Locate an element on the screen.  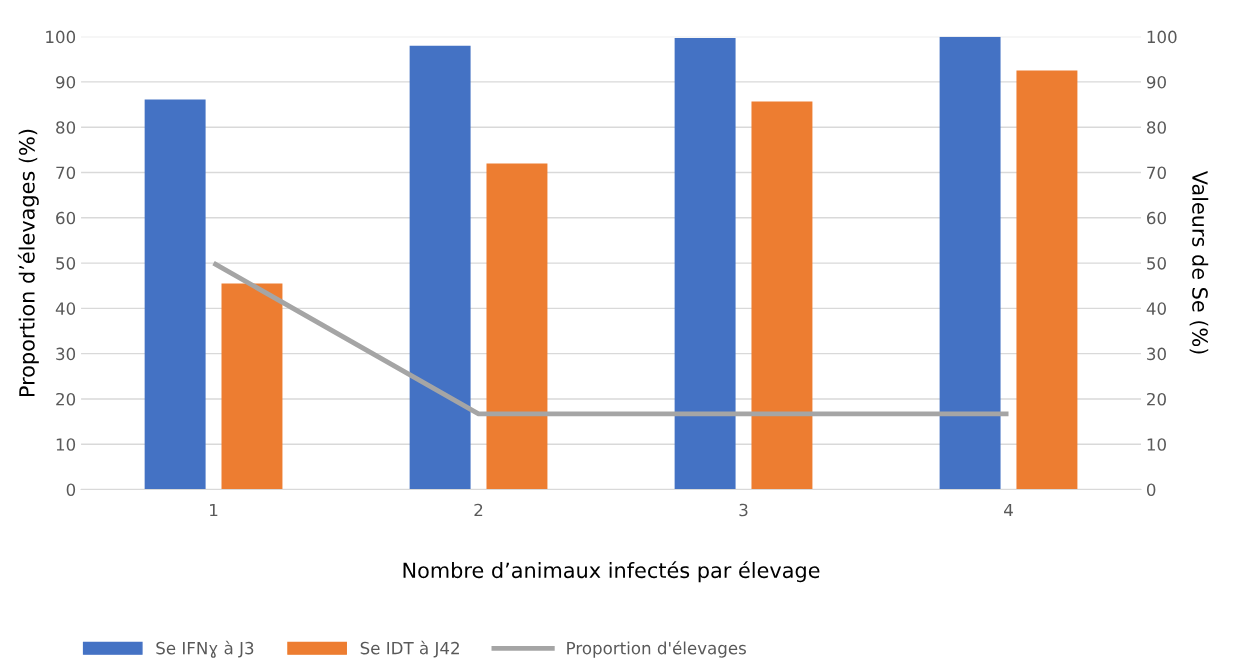
legend-label: Se IDT à J42 is located at coordinates (409, 649).